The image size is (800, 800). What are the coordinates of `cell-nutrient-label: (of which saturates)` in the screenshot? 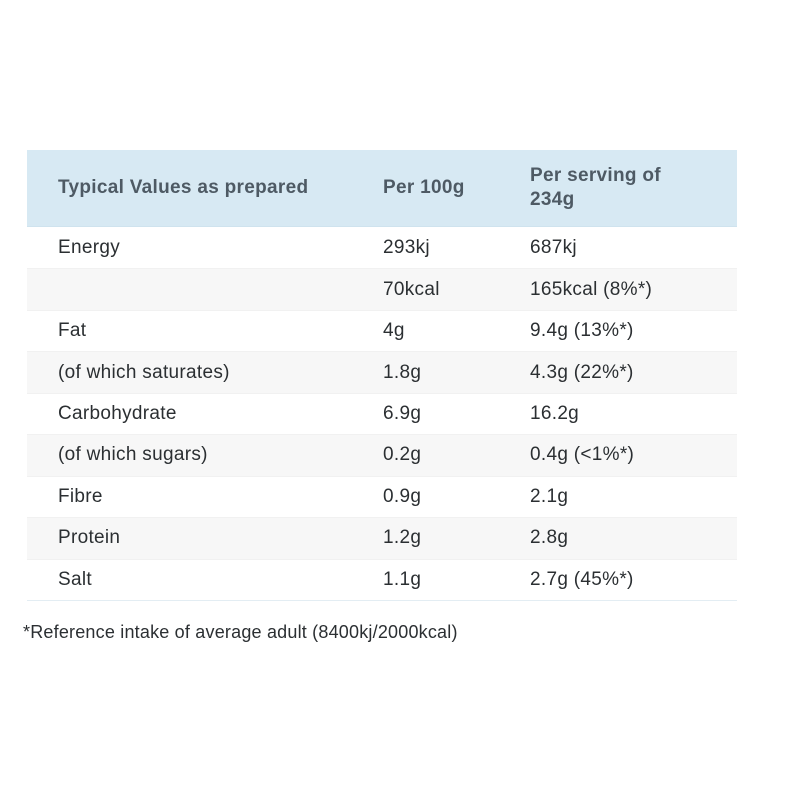 It's located at (144, 372).